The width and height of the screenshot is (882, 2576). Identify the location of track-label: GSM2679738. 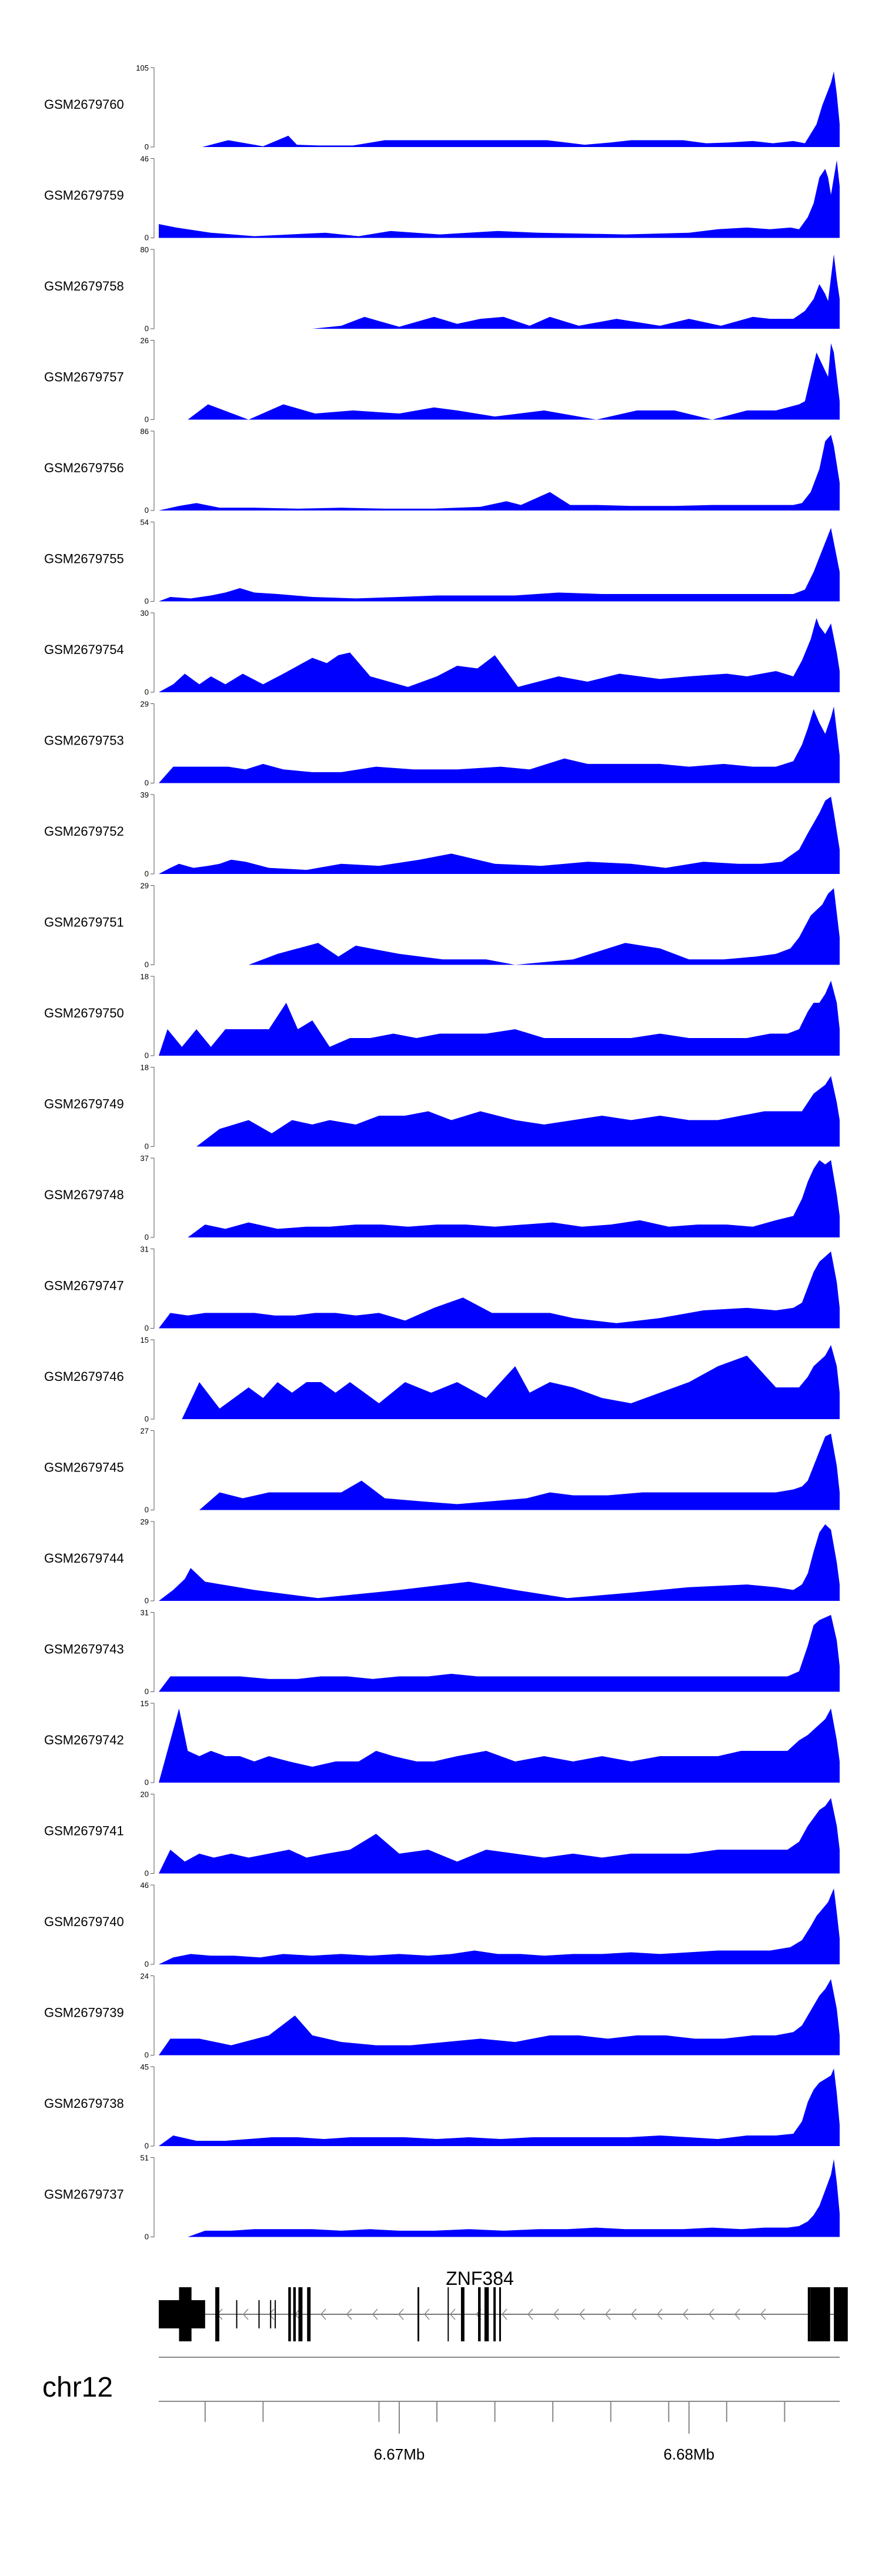
(84, 2103).